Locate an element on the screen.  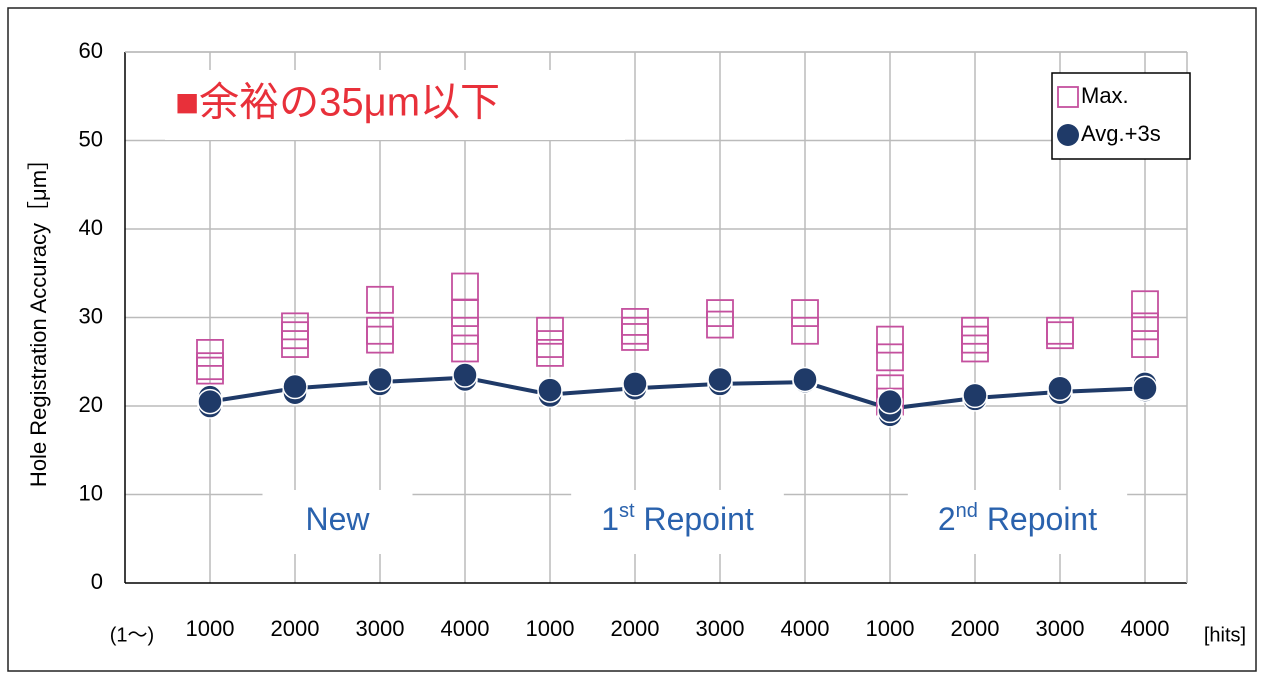
group-label: 2nd Repoint is located at coordinates (1017, 518).